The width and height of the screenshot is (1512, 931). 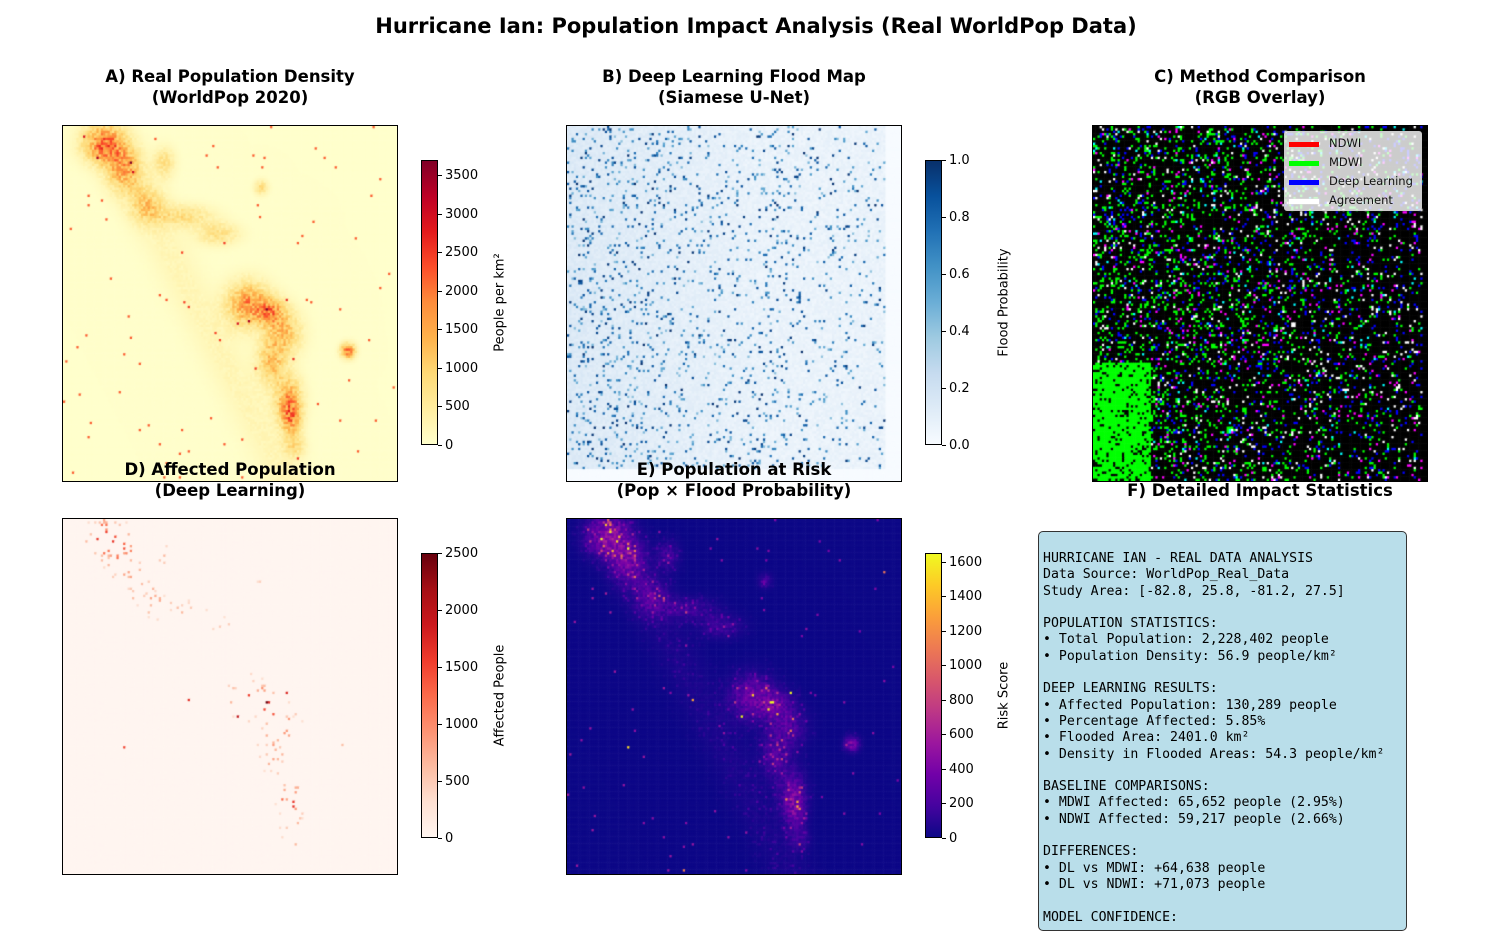 I want to click on colorbar-label: Risk Score, so click(x=1004, y=695).